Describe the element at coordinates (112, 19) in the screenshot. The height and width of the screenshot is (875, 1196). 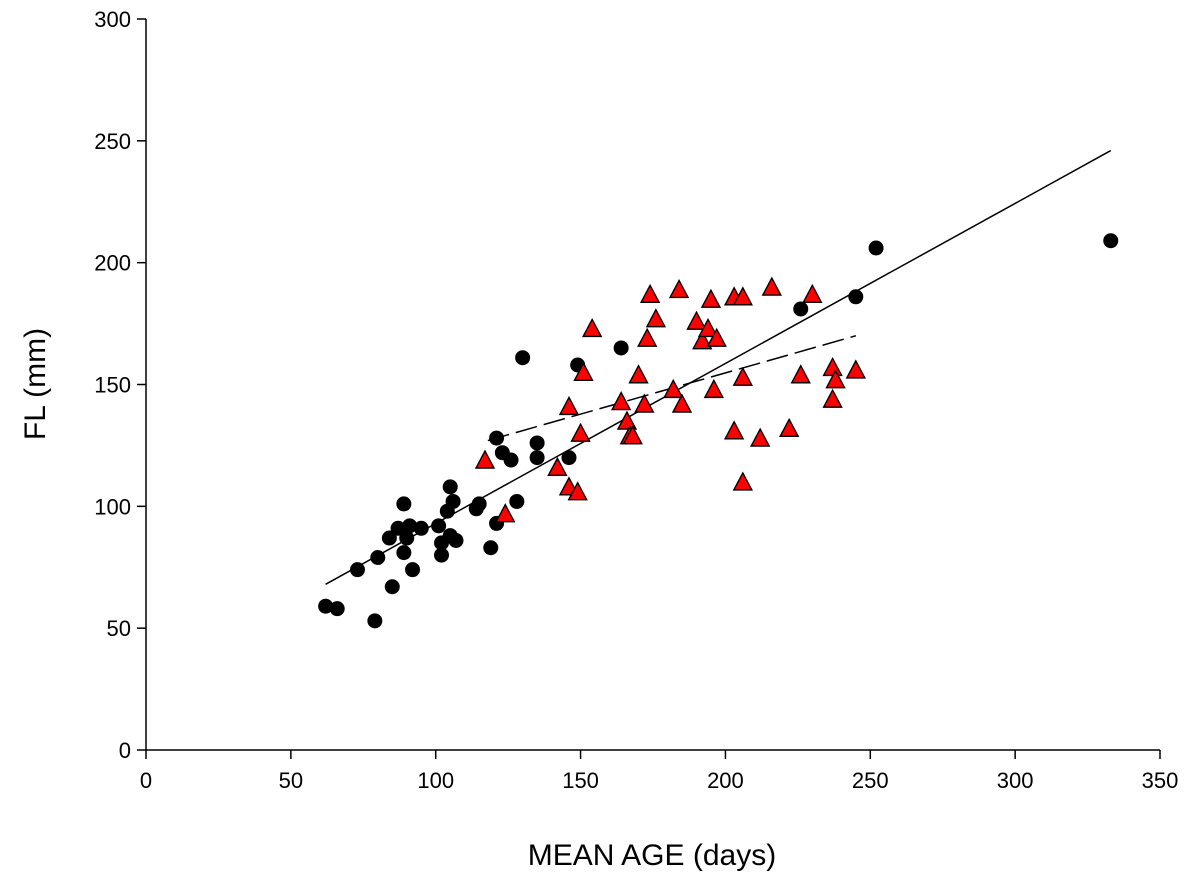
I see `y-tick-label: 300` at that location.